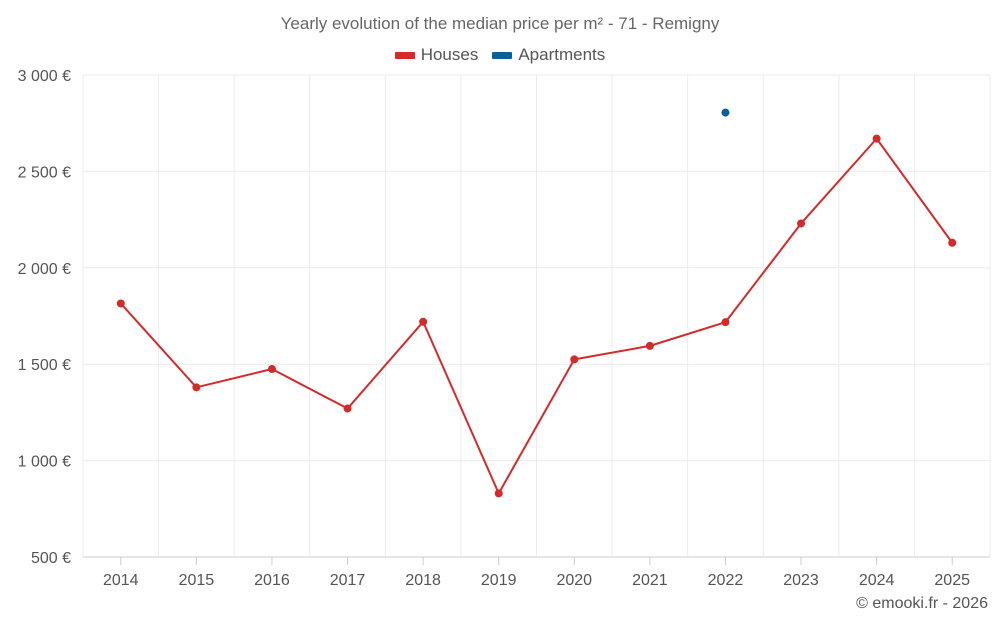 The height and width of the screenshot is (625, 1000). What do you see at coordinates (499, 580) in the screenshot?
I see `x-tick-label: 2019` at bounding box center [499, 580].